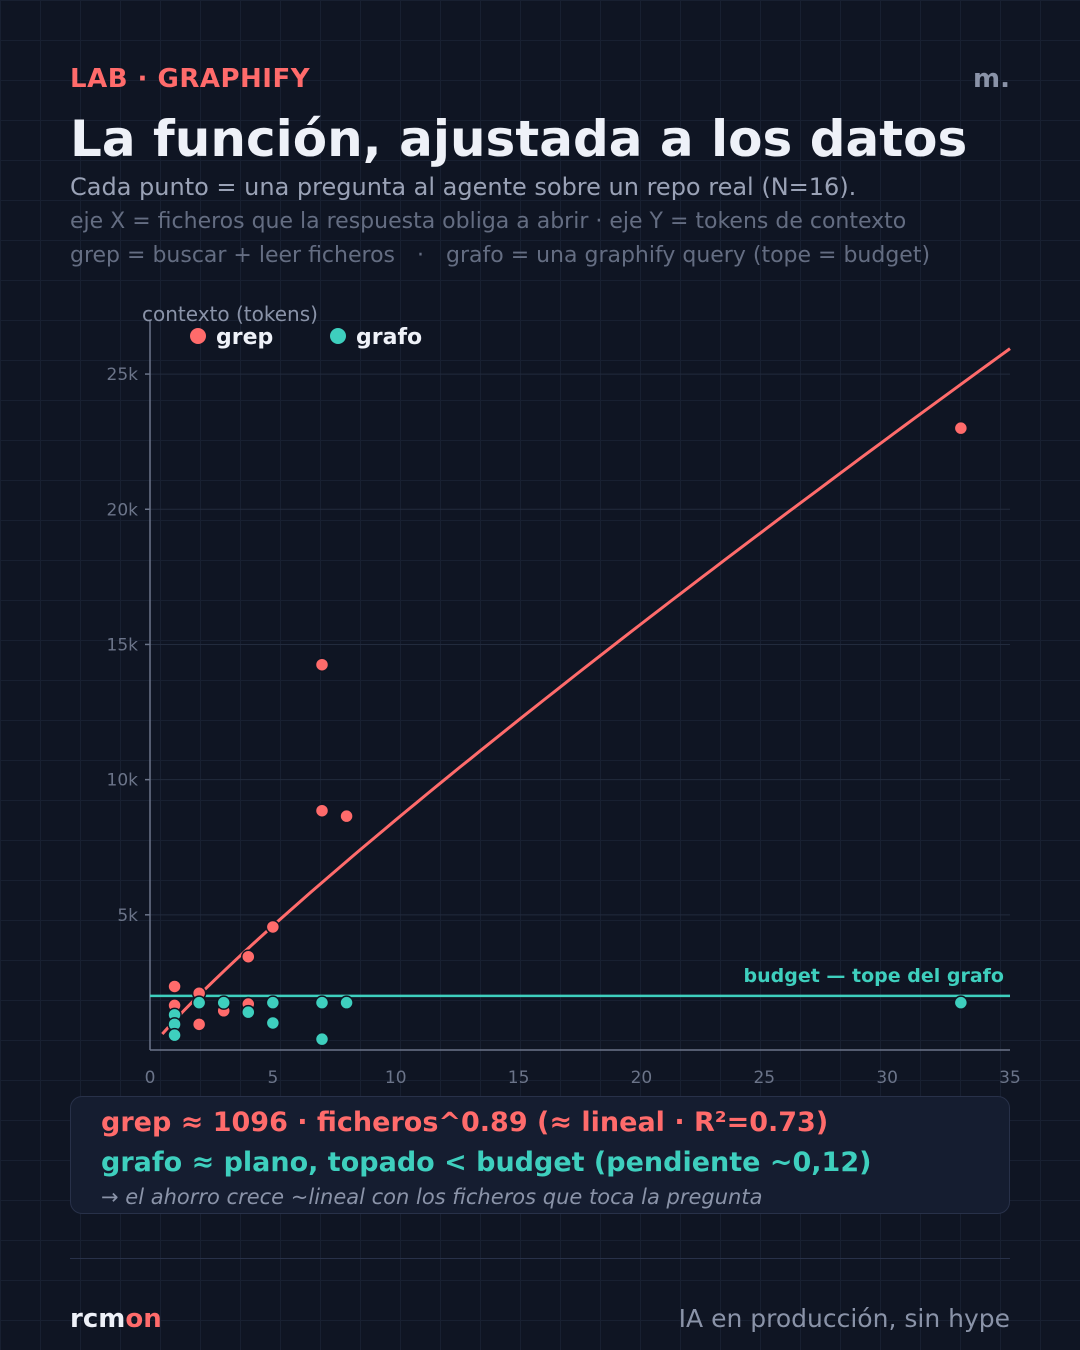  Describe the element at coordinates (1010, 1078) in the screenshot. I see `x-tick-label: 35` at that location.